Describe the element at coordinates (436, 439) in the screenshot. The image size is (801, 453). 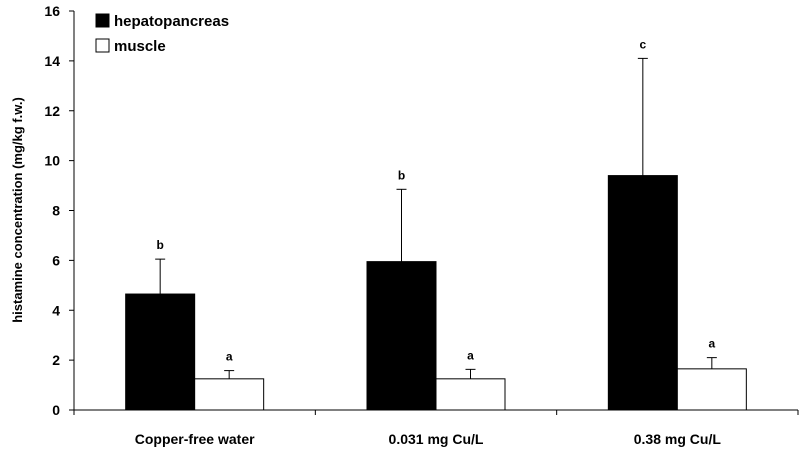
I see `x-tick-label: 0.031 mg Cu/L` at that location.